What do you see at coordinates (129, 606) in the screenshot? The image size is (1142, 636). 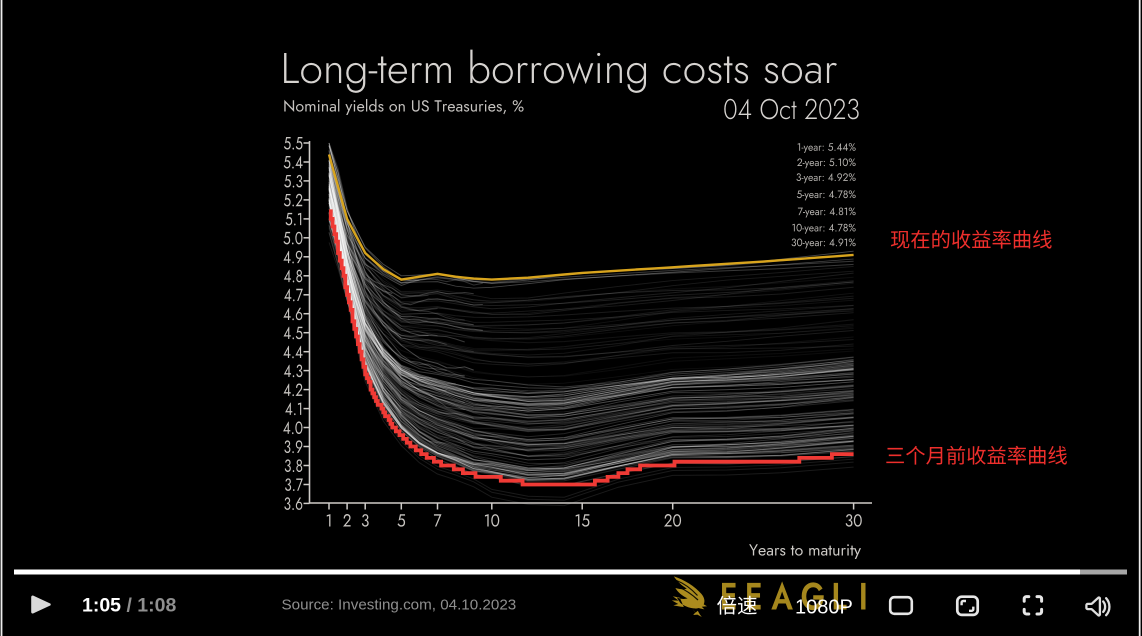 I see `svg-text: 1:05 / 1:08` at bounding box center [129, 606].